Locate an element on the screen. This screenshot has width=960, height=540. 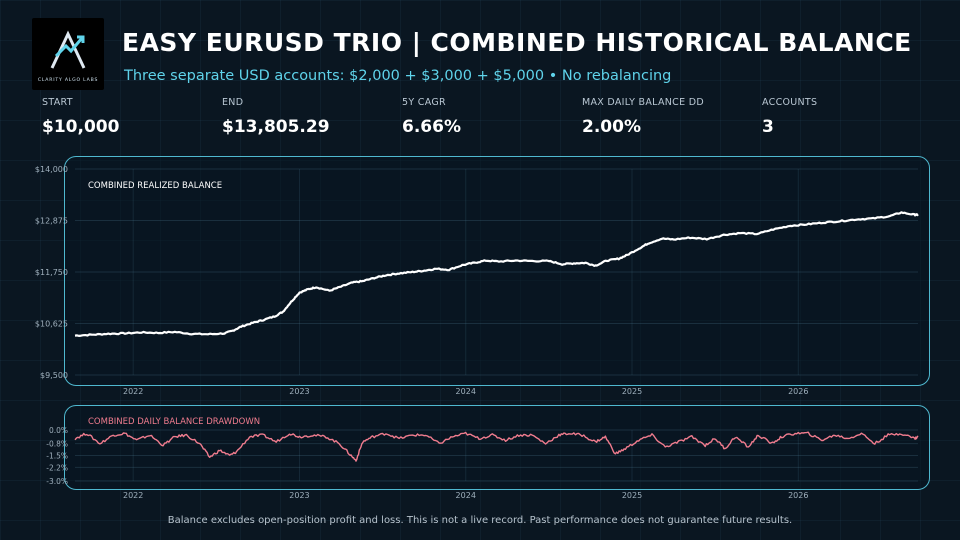
chart-title: COMBINED DAILY BALANCE DRAWDOWN is located at coordinates (174, 422).